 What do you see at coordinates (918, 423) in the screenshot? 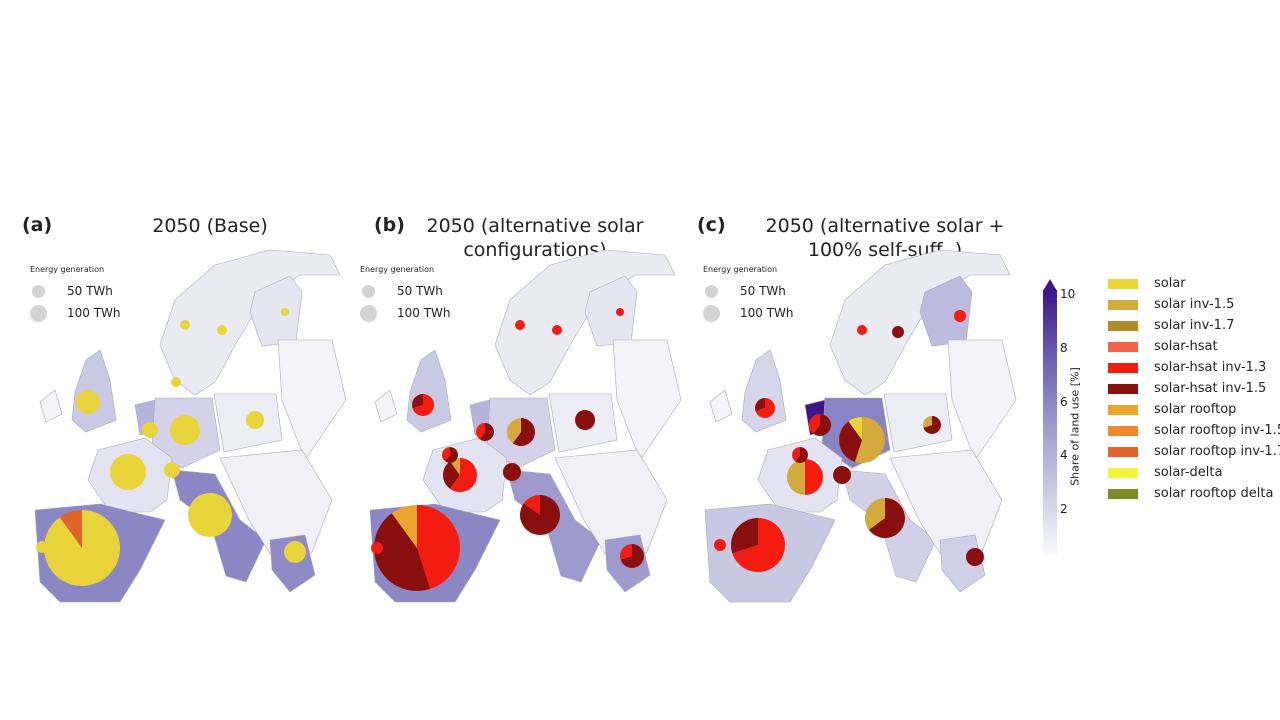
I see `country-poland` at bounding box center [918, 423].